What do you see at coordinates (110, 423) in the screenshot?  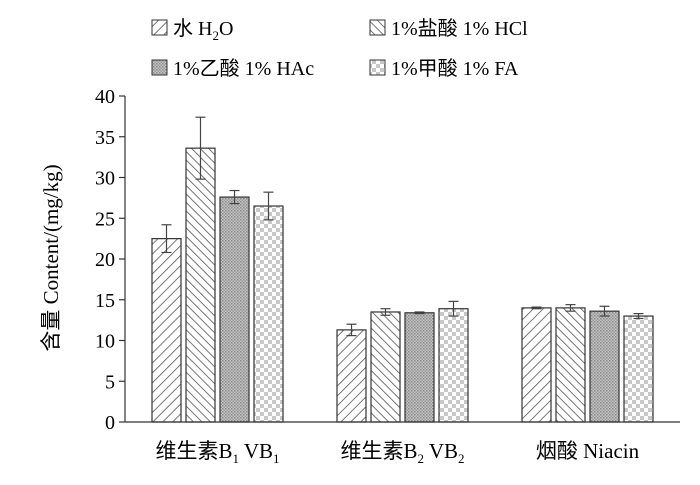 I see `y-tick-label: 0` at bounding box center [110, 423].